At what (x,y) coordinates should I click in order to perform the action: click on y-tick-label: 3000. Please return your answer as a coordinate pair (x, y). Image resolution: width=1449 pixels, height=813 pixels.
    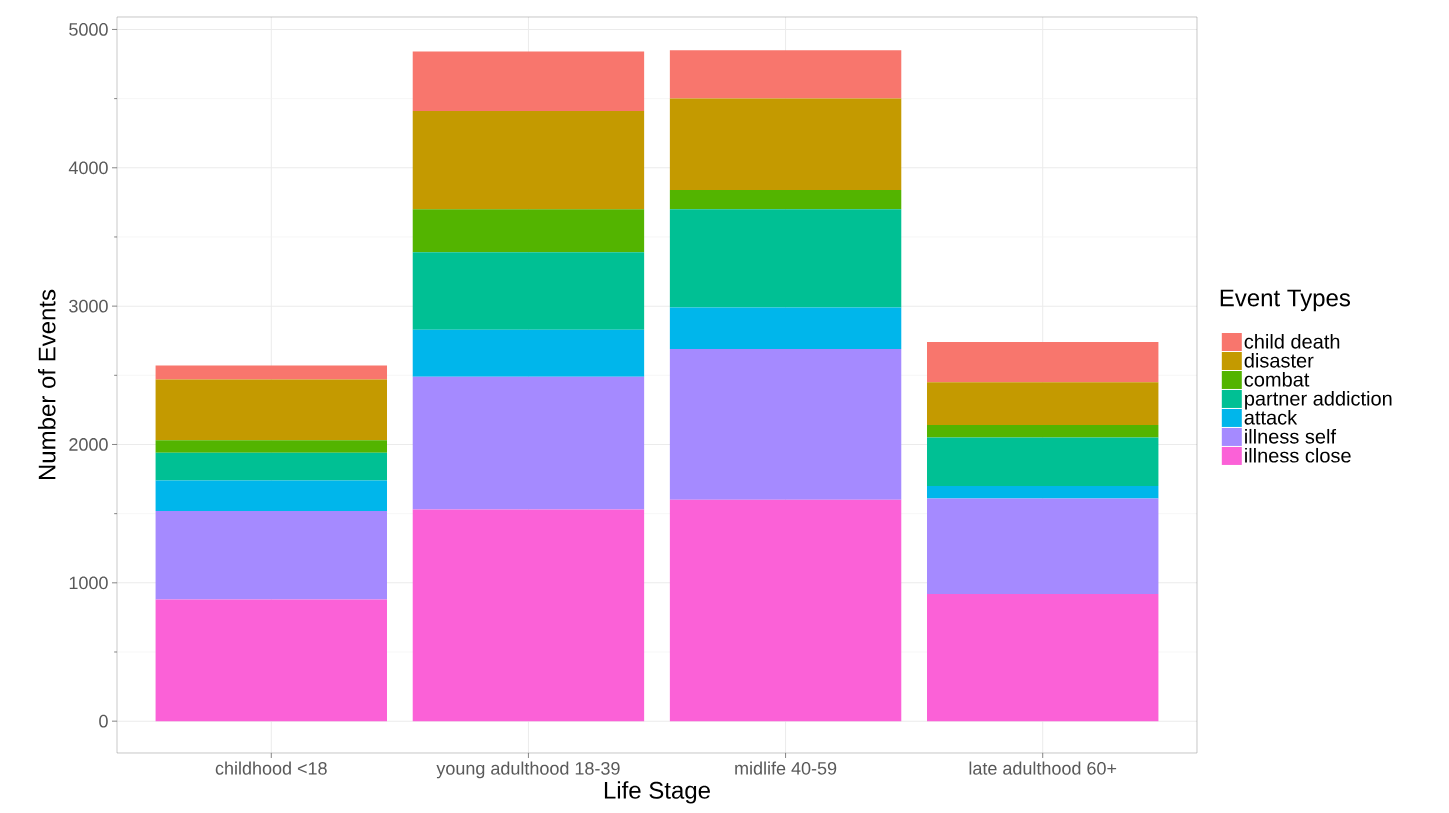
    Looking at the image, I should click on (88, 306).